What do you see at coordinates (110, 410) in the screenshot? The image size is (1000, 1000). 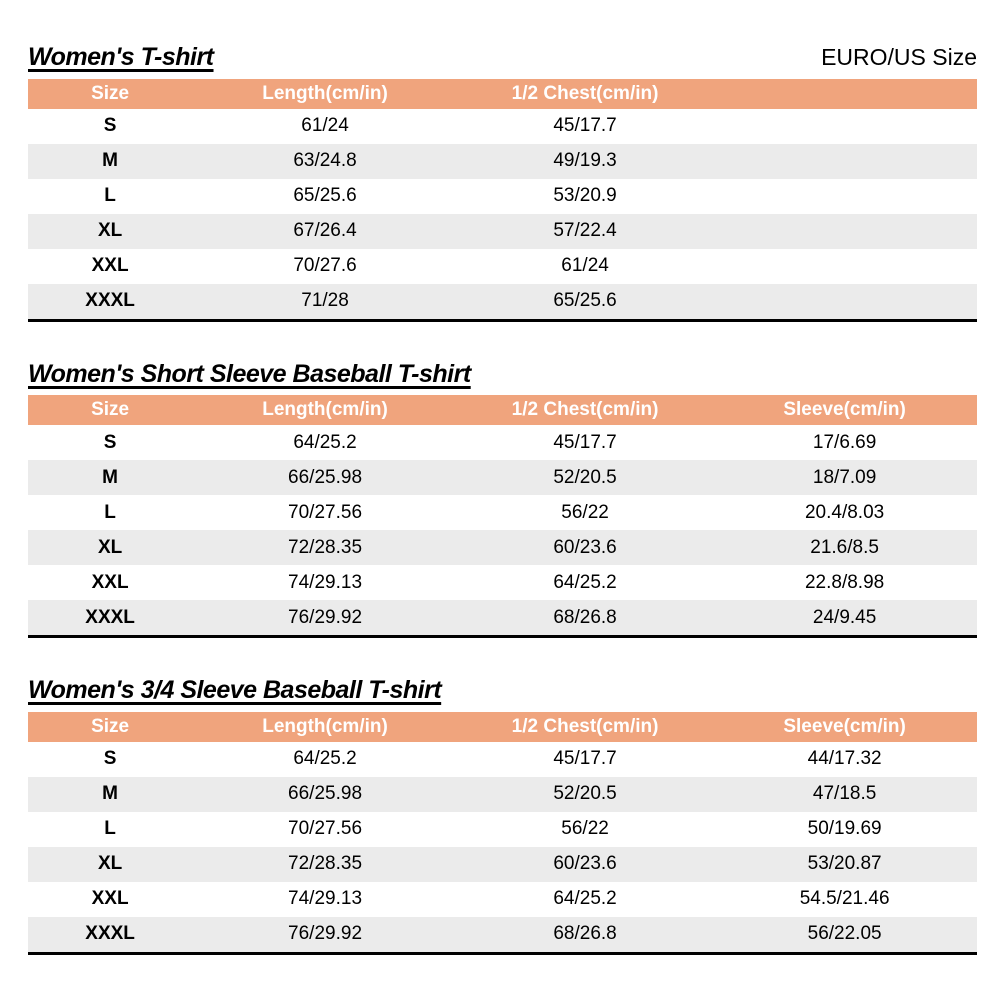 I see `column-header: Size` at bounding box center [110, 410].